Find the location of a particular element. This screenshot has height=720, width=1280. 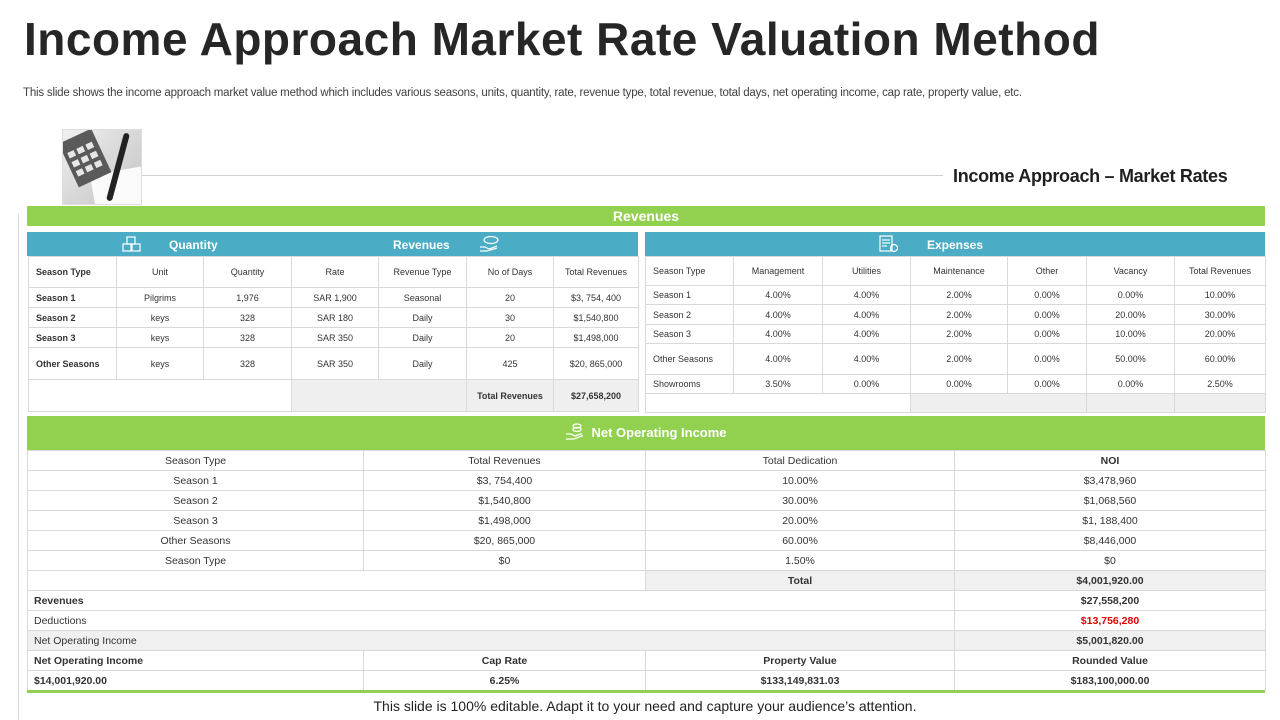

table-cell: SAR 350 is located at coordinates (335, 363).